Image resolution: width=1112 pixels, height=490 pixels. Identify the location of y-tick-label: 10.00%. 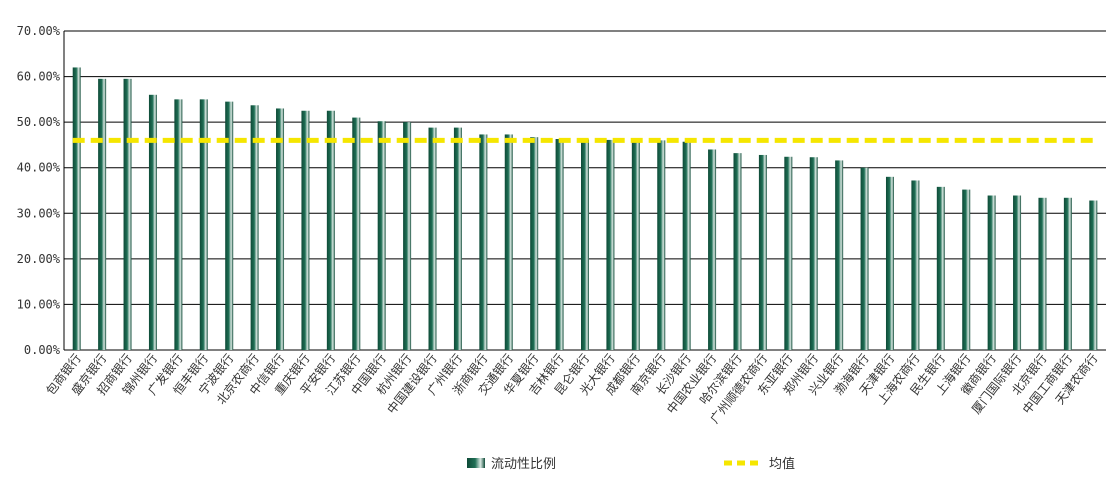
(39, 304).